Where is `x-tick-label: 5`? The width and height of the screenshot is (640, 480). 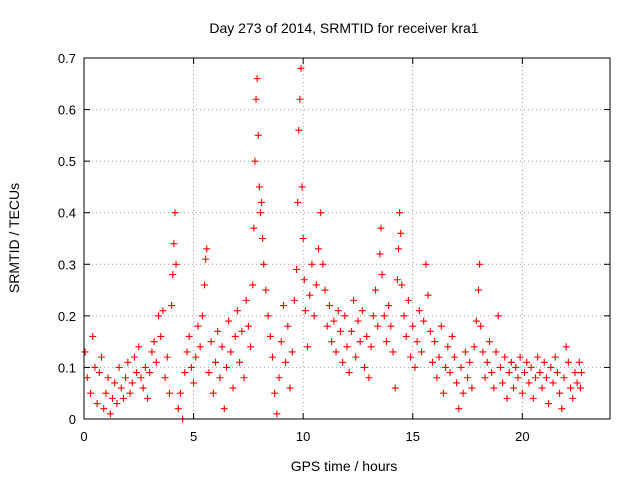
x-tick-label: 5 is located at coordinates (193, 436).